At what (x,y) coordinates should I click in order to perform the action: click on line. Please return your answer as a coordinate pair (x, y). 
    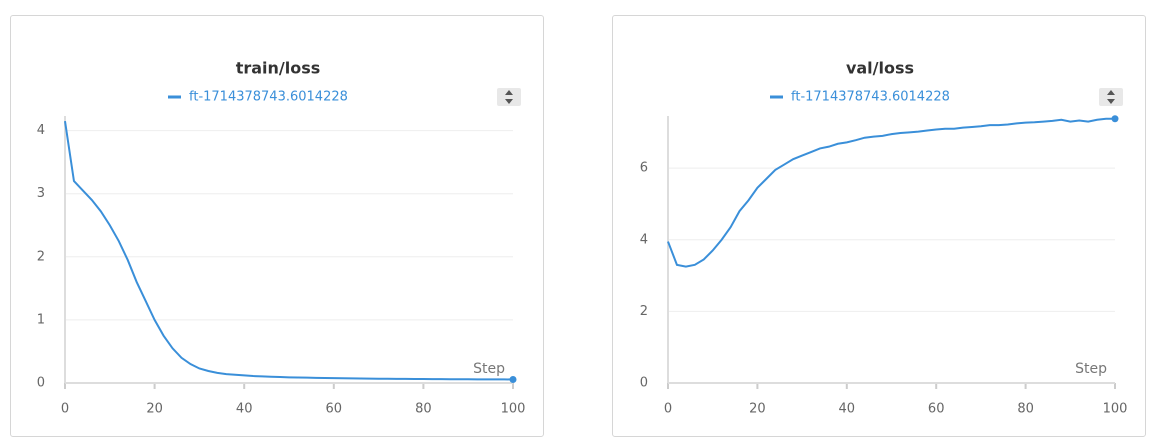
    Looking at the image, I should click on (891, 192).